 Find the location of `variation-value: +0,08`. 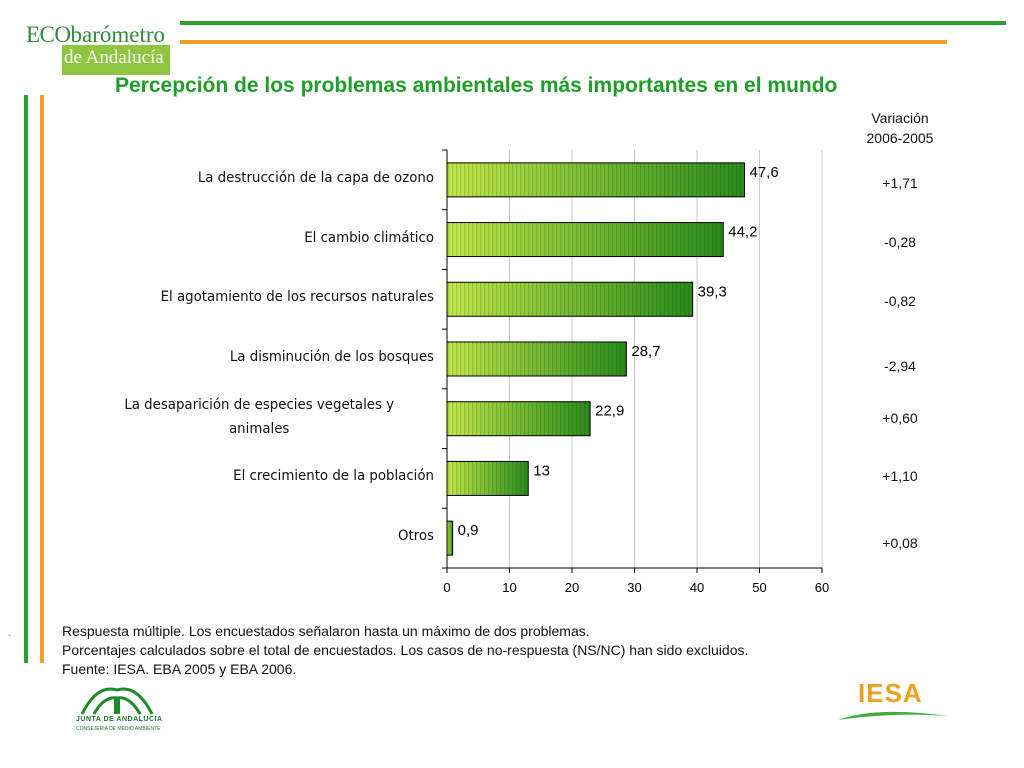

variation-value: +0,08 is located at coordinates (900, 543).